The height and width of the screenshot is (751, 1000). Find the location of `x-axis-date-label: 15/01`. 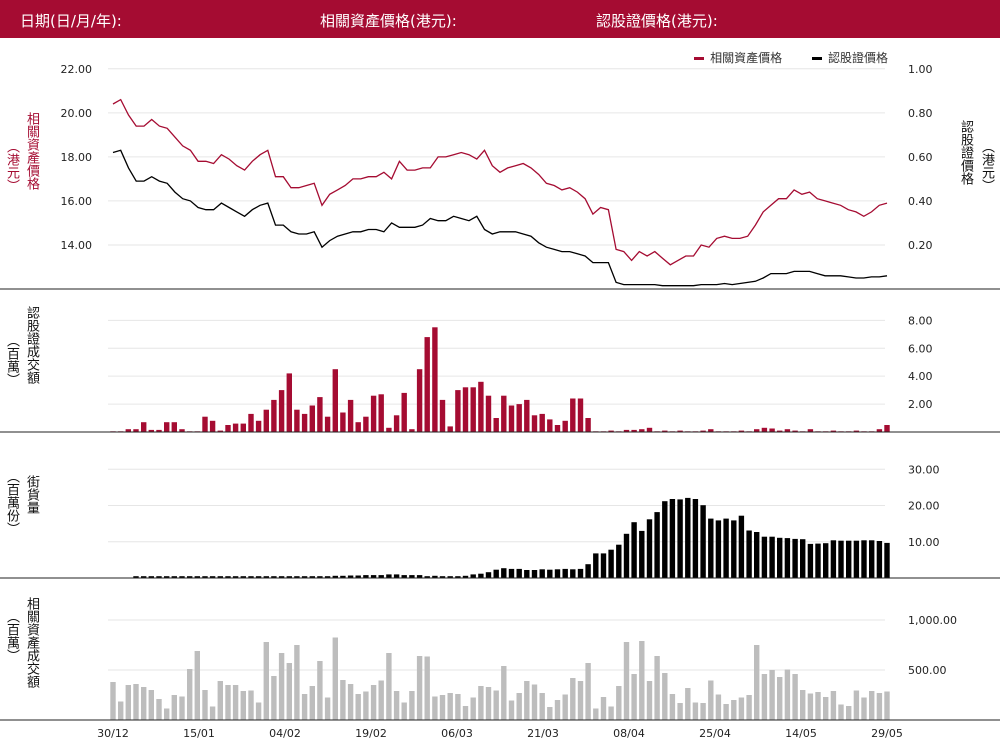

x-axis-date-label: 15/01 is located at coordinates (199, 733).